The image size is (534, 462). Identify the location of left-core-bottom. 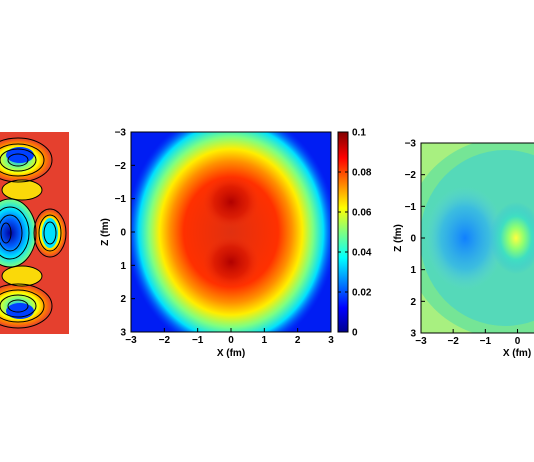
(20, 311).